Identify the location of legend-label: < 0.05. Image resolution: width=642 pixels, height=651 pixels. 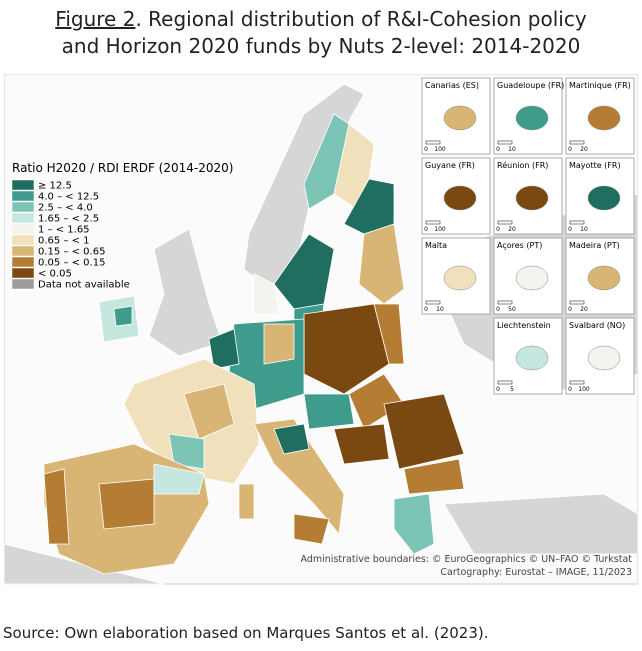
(55, 274).